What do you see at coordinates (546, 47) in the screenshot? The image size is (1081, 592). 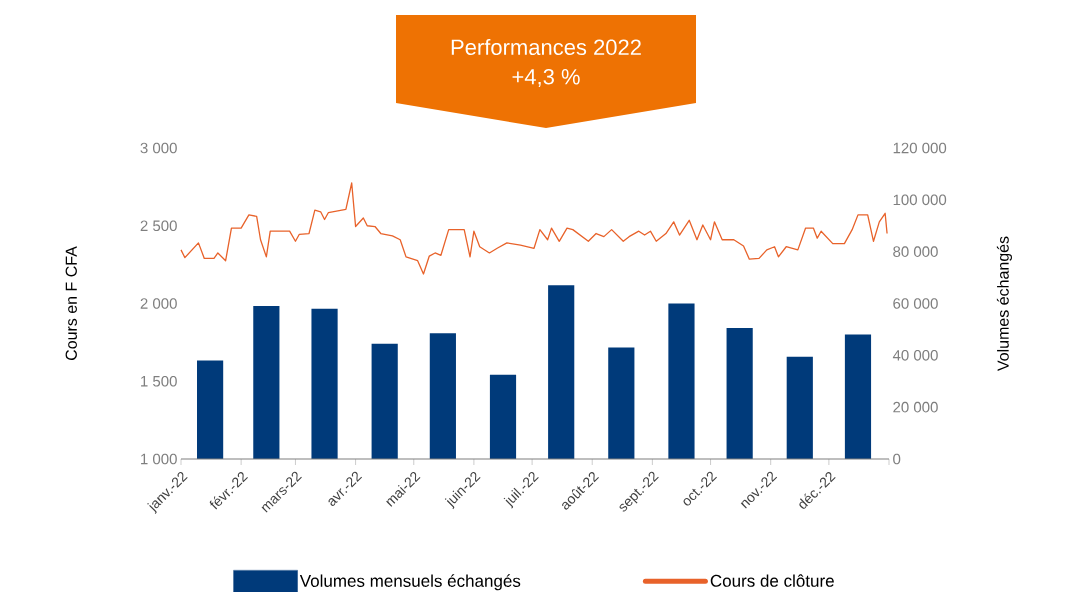 I see `chart-title: Performances 2022` at bounding box center [546, 47].